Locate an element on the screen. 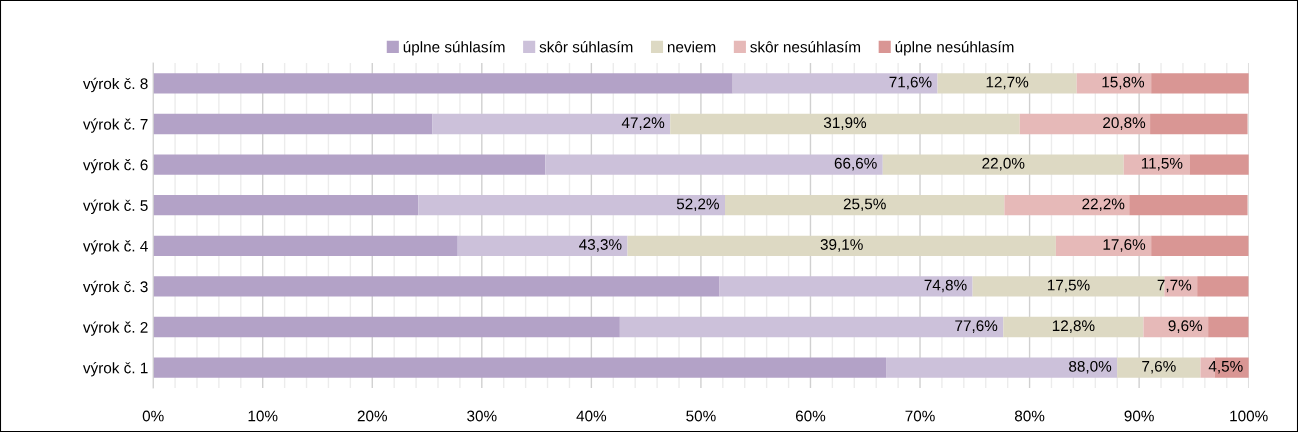 The height and width of the screenshot is (432, 1298). annotation: 43,3% is located at coordinates (600, 245).